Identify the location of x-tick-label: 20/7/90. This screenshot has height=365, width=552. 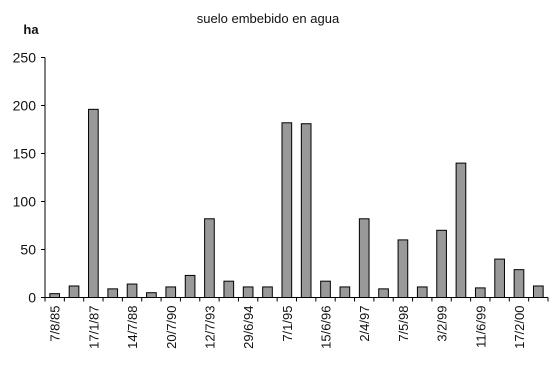
(171, 327).